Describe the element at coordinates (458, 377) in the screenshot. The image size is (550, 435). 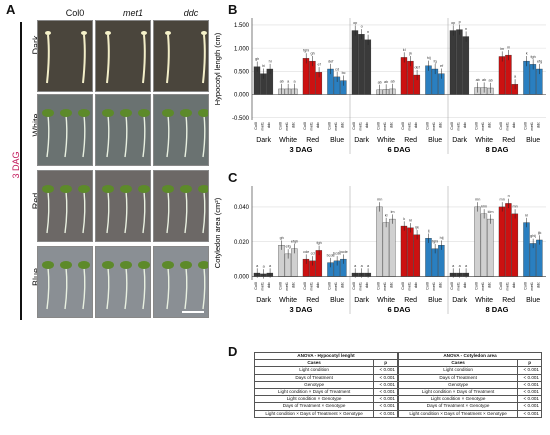
I see `anova-case-cell: Days of Treatment` at that location.